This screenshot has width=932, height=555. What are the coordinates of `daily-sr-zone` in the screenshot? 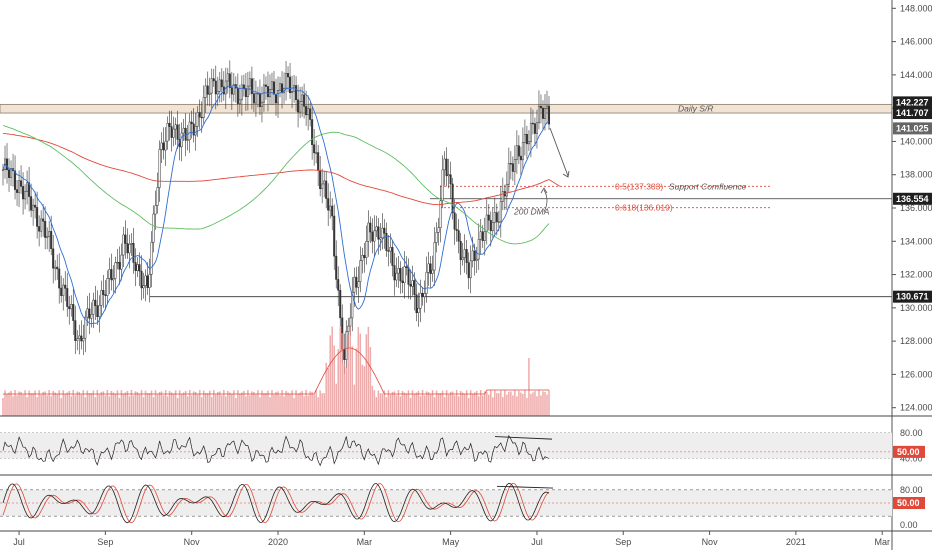 It's located at (446, 108).